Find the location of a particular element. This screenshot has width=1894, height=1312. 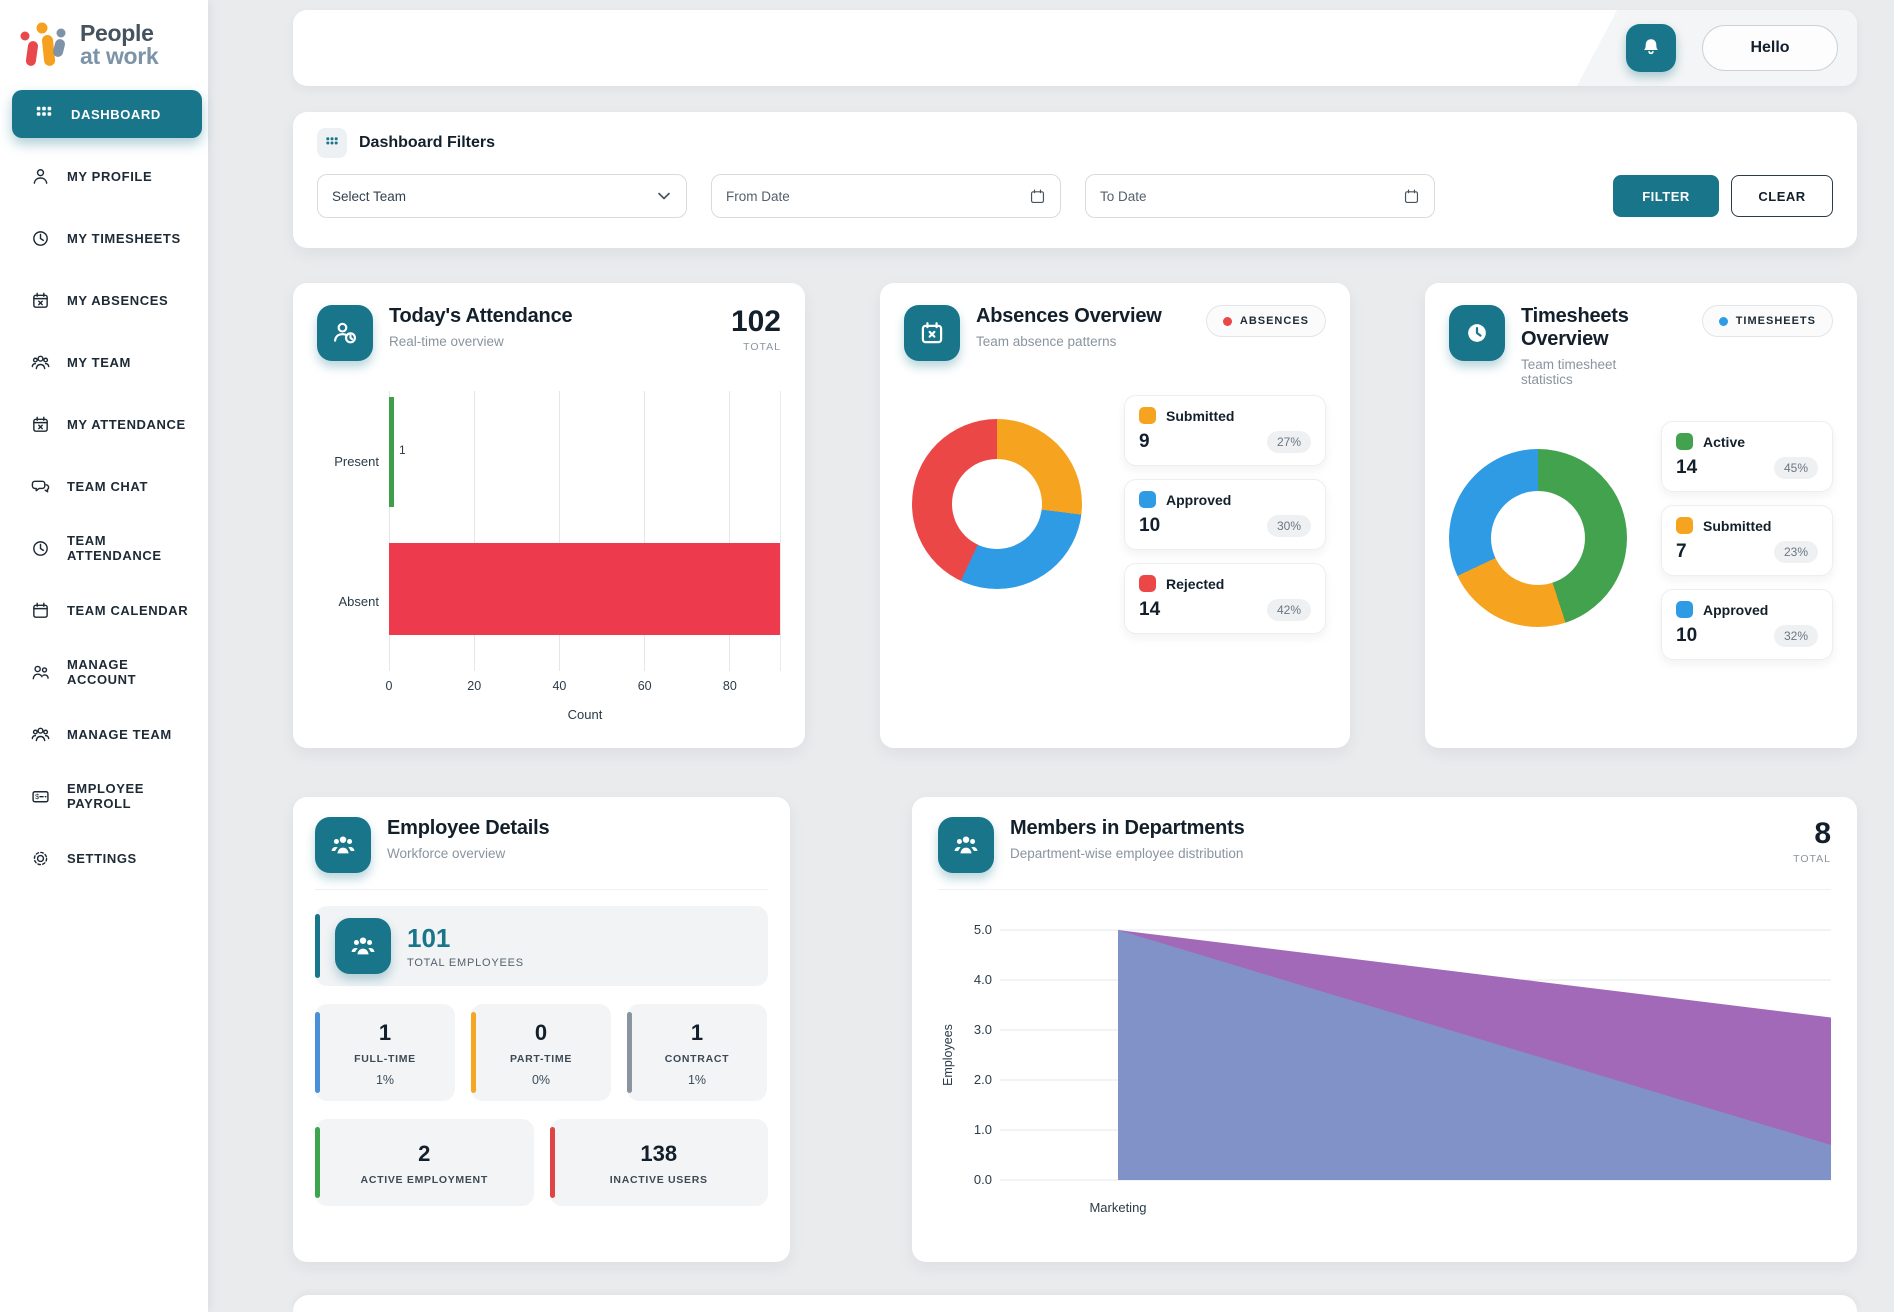

sidebar-item-my-team: MY TEAM is located at coordinates (104, 362).